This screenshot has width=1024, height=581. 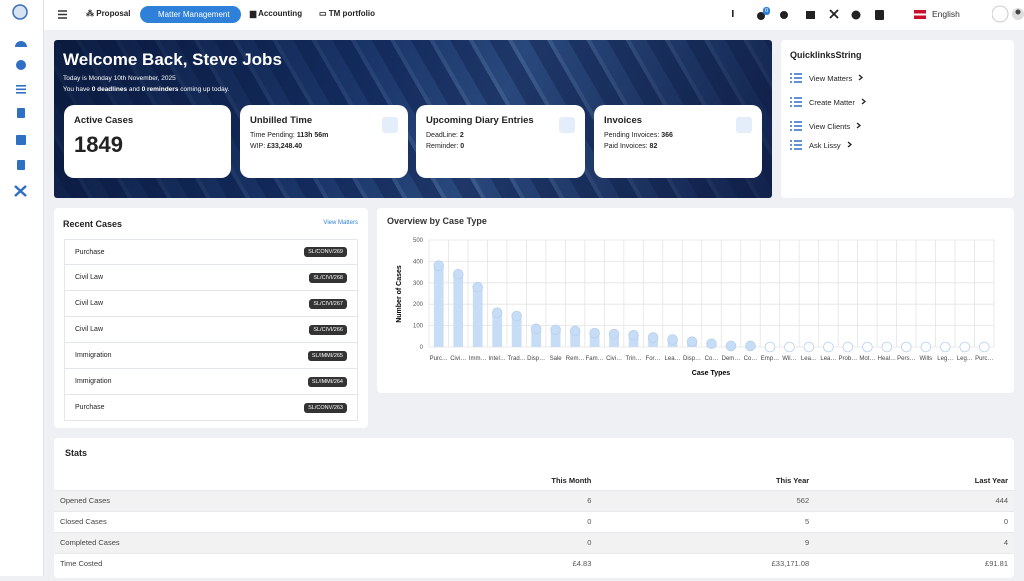 I want to click on stats-label: Completed Cases, so click(x=211, y=542).